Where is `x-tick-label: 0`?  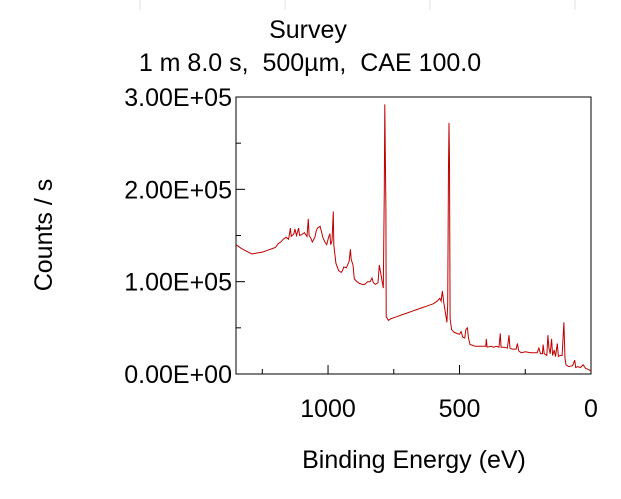 x-tick-label: 0 is located at coordinates (591, 409).